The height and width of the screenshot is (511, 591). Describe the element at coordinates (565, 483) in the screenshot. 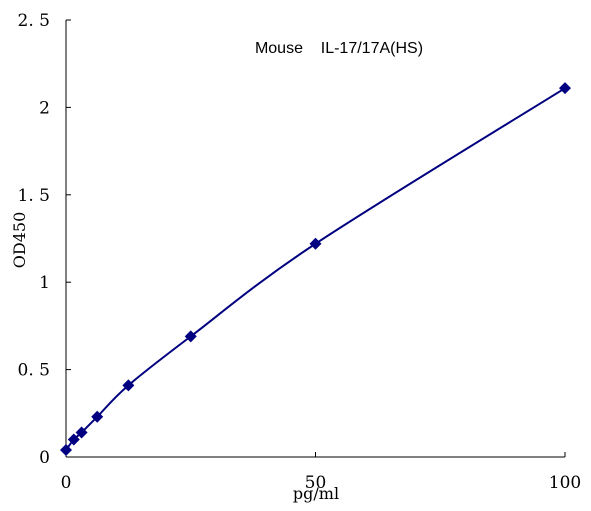

I see `x-tick-label: 100` at that location.